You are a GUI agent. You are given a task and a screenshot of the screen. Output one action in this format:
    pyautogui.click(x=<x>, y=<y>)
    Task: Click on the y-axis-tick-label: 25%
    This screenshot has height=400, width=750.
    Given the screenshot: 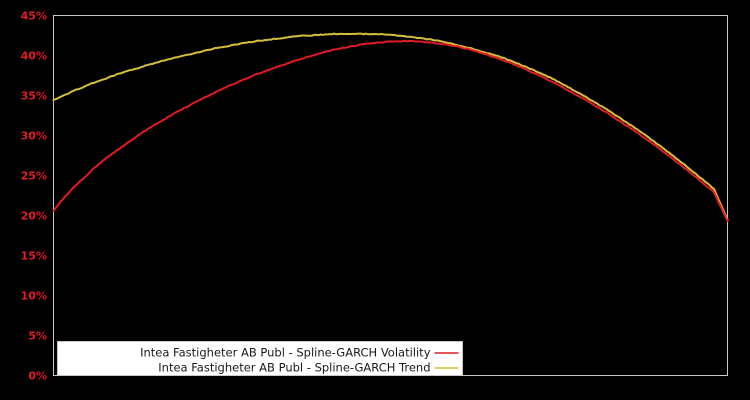 What is the action you would take?
    pyautogui.click(x=34, y=176)
    